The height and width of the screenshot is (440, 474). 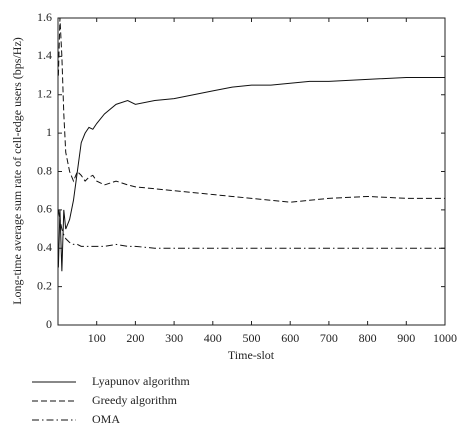 I want to click on y-tick-label: 1.2, so click(x=44, y=94).